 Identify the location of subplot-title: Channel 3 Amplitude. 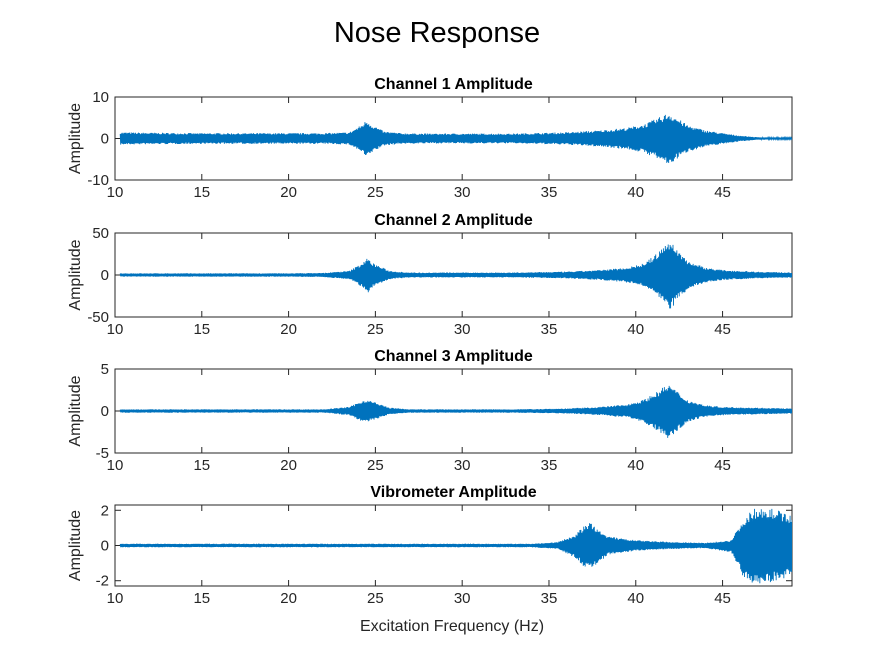
(453, 356).